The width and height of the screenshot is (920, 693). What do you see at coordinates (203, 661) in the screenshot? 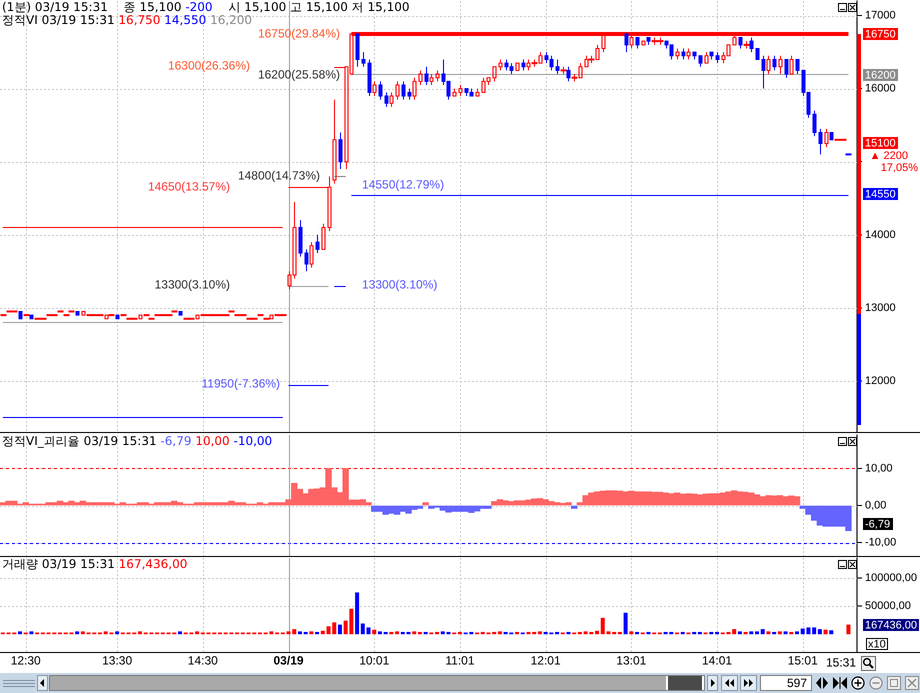
I see `x-tick-label: 14:30` at bounding box center [203, 661].